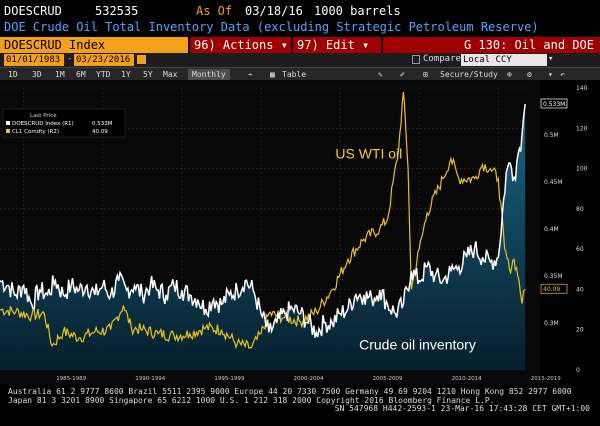  What do you see at coordinates (240, 45) in the screenshot?
I see `actions-menu: 96) Actions ▾` at bounding box center [240, 45].